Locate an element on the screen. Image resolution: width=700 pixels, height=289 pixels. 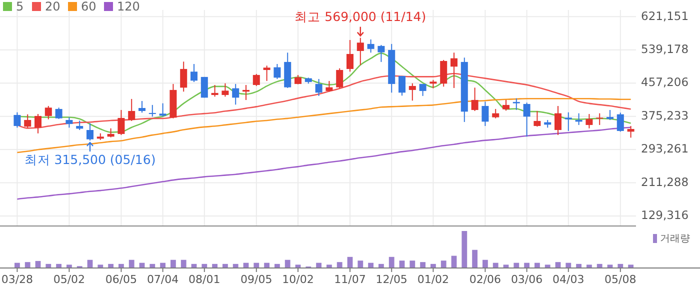
y-tick-label: 539,178 is located at coordinates (665, 49).